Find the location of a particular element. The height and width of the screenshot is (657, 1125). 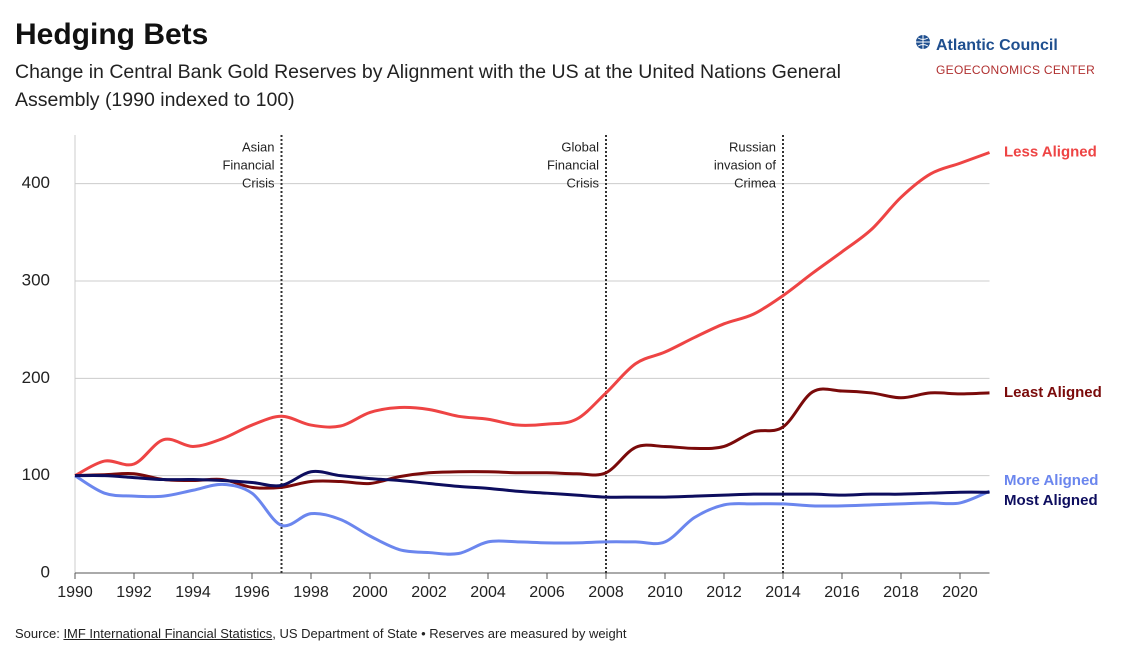

series-label: Least Aligned is located at coordinates (1053, 392).